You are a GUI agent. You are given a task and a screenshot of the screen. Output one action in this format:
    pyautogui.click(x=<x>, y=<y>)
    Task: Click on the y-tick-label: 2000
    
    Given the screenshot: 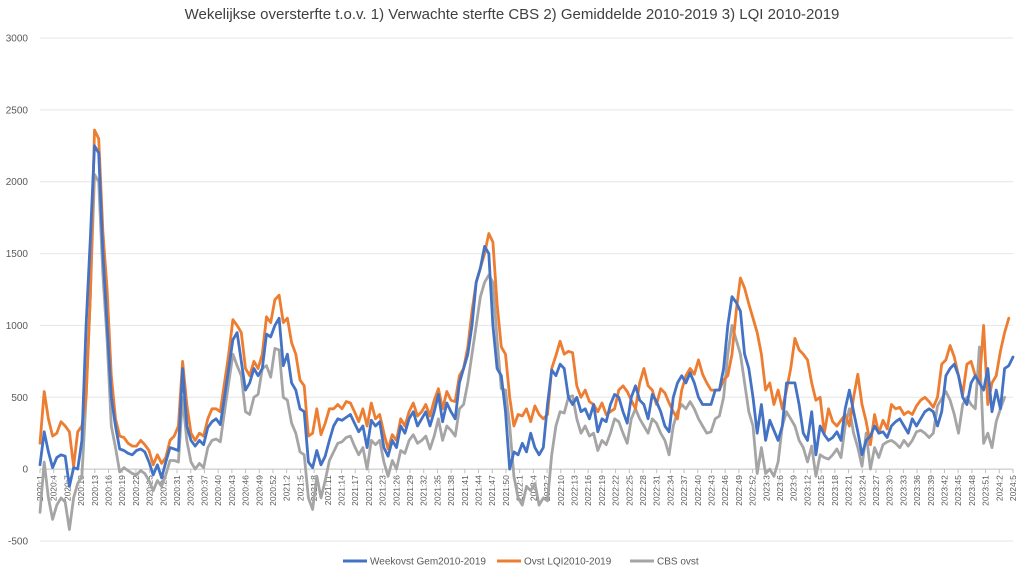 What is the action you would take?
    pyautogui.click(x=17, y=182)
    